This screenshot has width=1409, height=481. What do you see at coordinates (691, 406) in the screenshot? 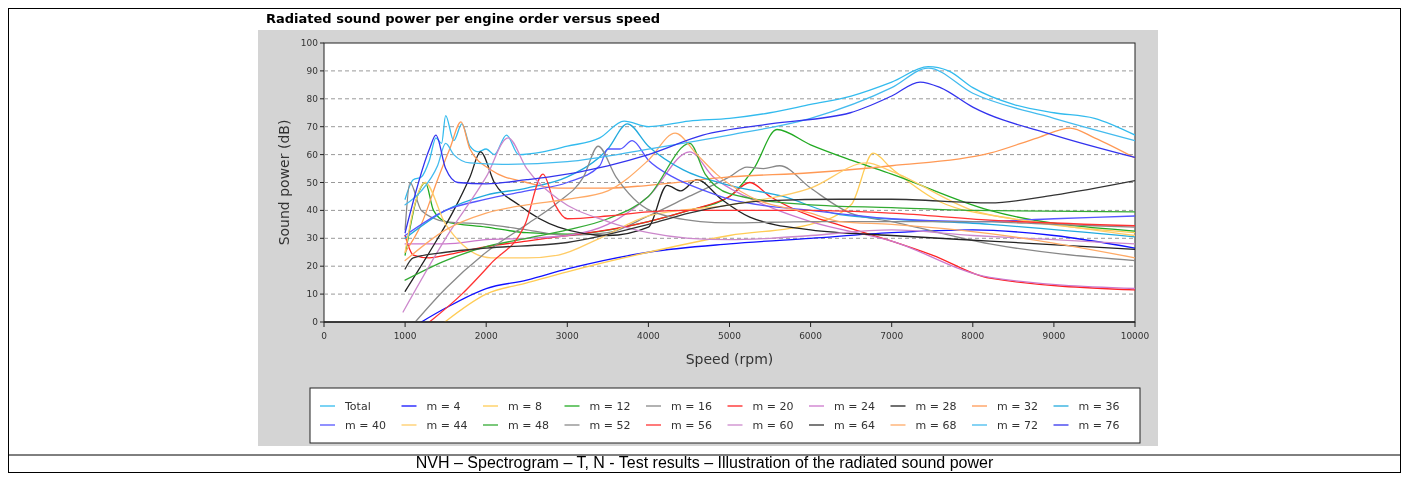
I see `legend-label: m = 16` at bounding box center [691, 406].